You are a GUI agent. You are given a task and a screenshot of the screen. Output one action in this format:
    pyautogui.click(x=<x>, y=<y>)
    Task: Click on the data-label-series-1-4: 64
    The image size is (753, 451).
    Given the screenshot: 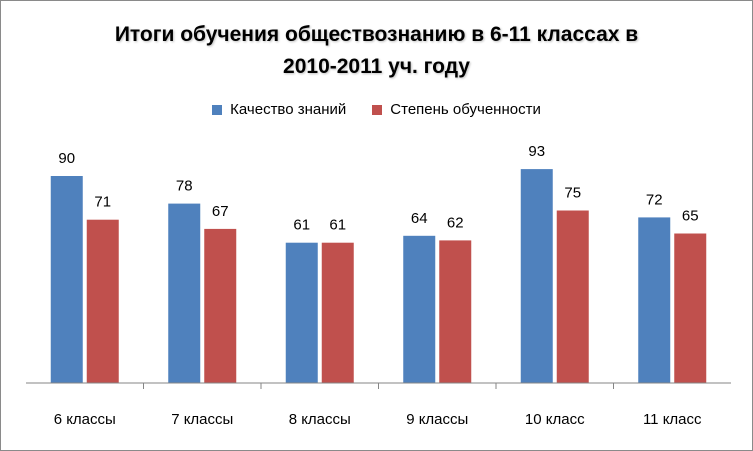 What is the action you would take?
    pyautogui.click(x=419, y=218)
    